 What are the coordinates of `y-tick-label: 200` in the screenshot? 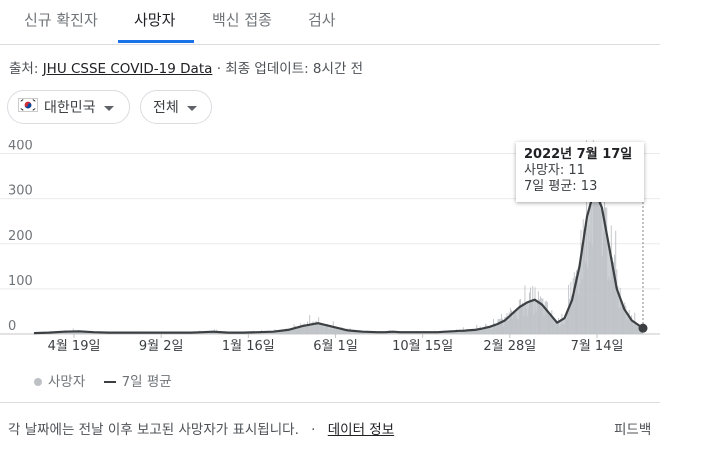 It's located at (20, 236).